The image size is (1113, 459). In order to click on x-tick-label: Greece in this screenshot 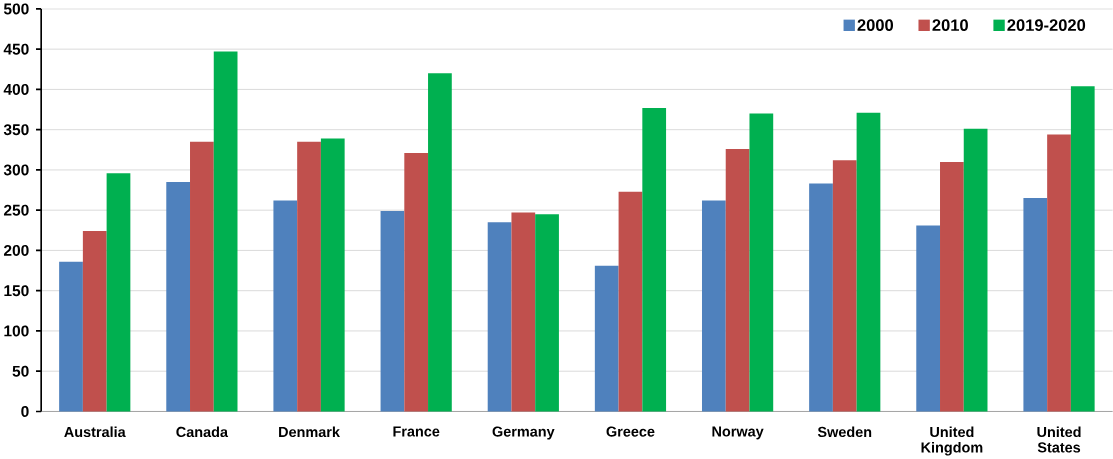, I will do `click(630, 431)`.